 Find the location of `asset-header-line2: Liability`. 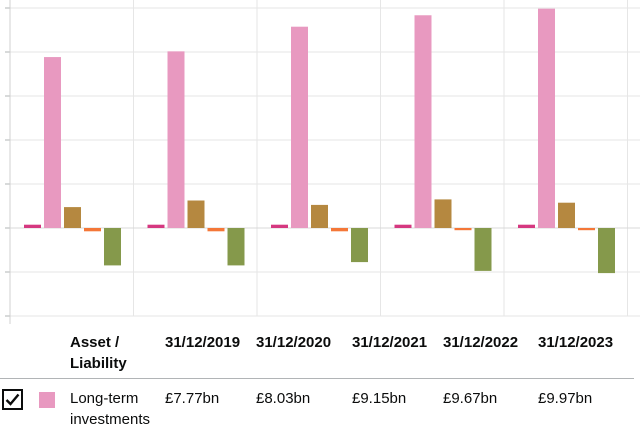

asset-header-line2: Liability is located at coordinates (98, 363).